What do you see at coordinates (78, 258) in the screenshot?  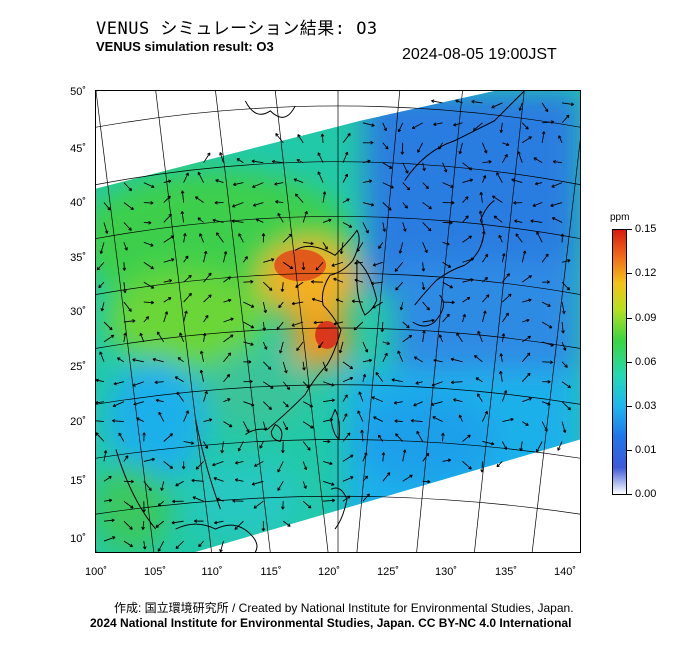 I see `lat-label-35: 35˚` at bounding box center [78, 258].